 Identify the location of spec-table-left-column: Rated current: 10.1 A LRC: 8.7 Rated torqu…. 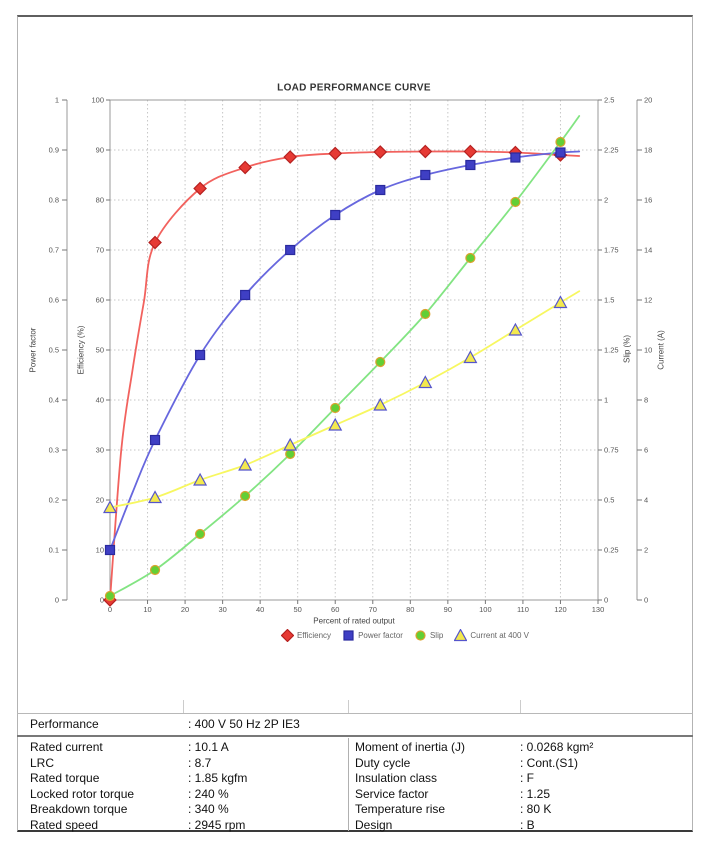
(138, 786).